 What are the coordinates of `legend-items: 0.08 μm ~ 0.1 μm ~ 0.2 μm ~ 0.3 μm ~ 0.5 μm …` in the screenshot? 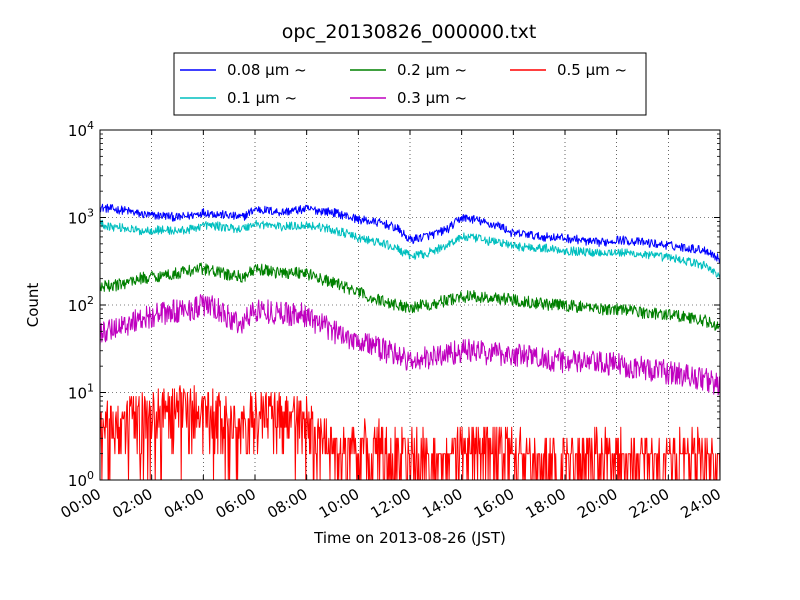 It's located at (403, 84).